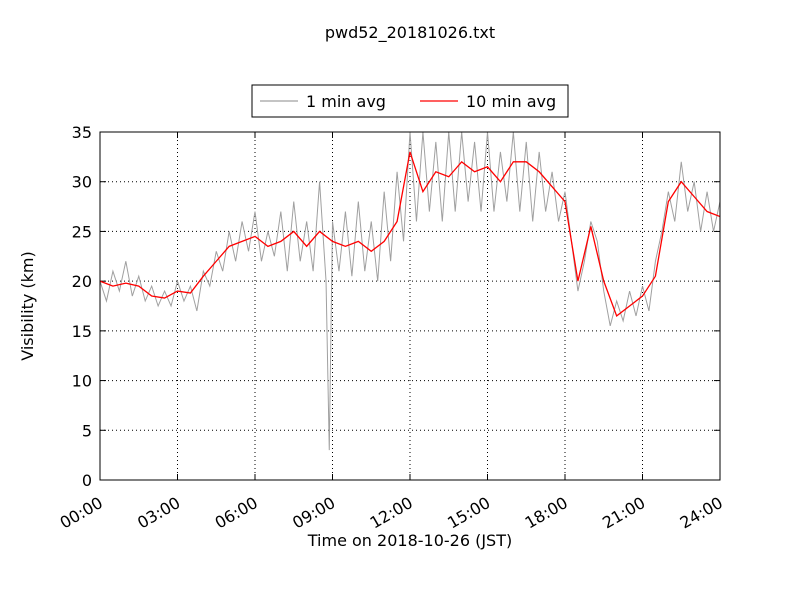 The width and height of the screenshot is (800, 604). What do you see at coordinates (391, 513) in the screenshot?
I see `x-tick-label: 12:00` at bounding box center [391, 513].